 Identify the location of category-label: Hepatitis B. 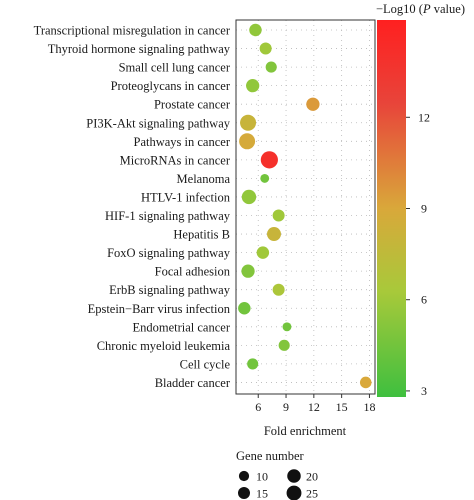
(201, 235).